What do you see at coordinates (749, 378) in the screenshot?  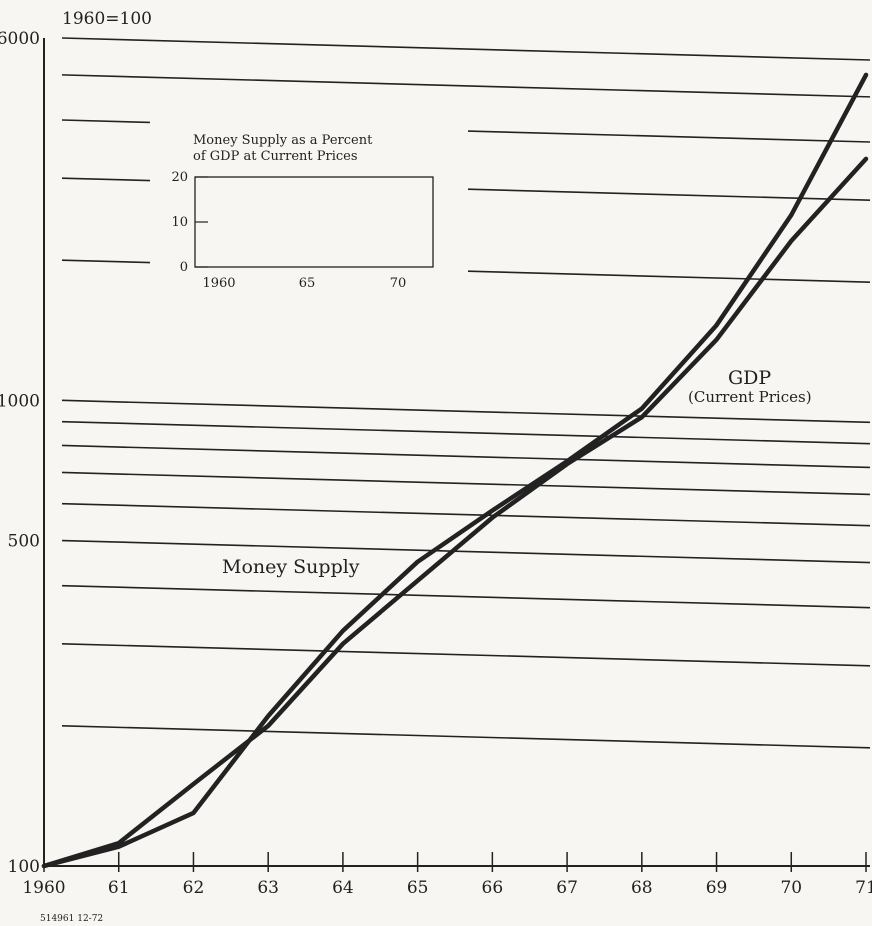 I see `series-label-gdp: GDP` at bounding box center [749, 378].